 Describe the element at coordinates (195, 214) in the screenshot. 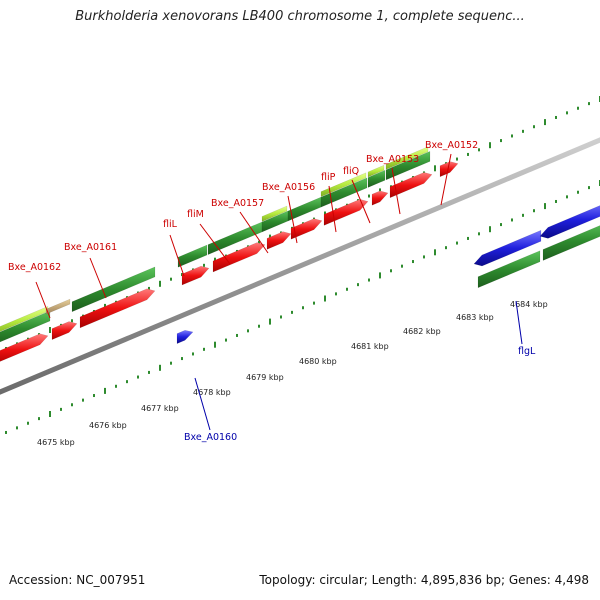

I see `gene-label: fliM` at that location.